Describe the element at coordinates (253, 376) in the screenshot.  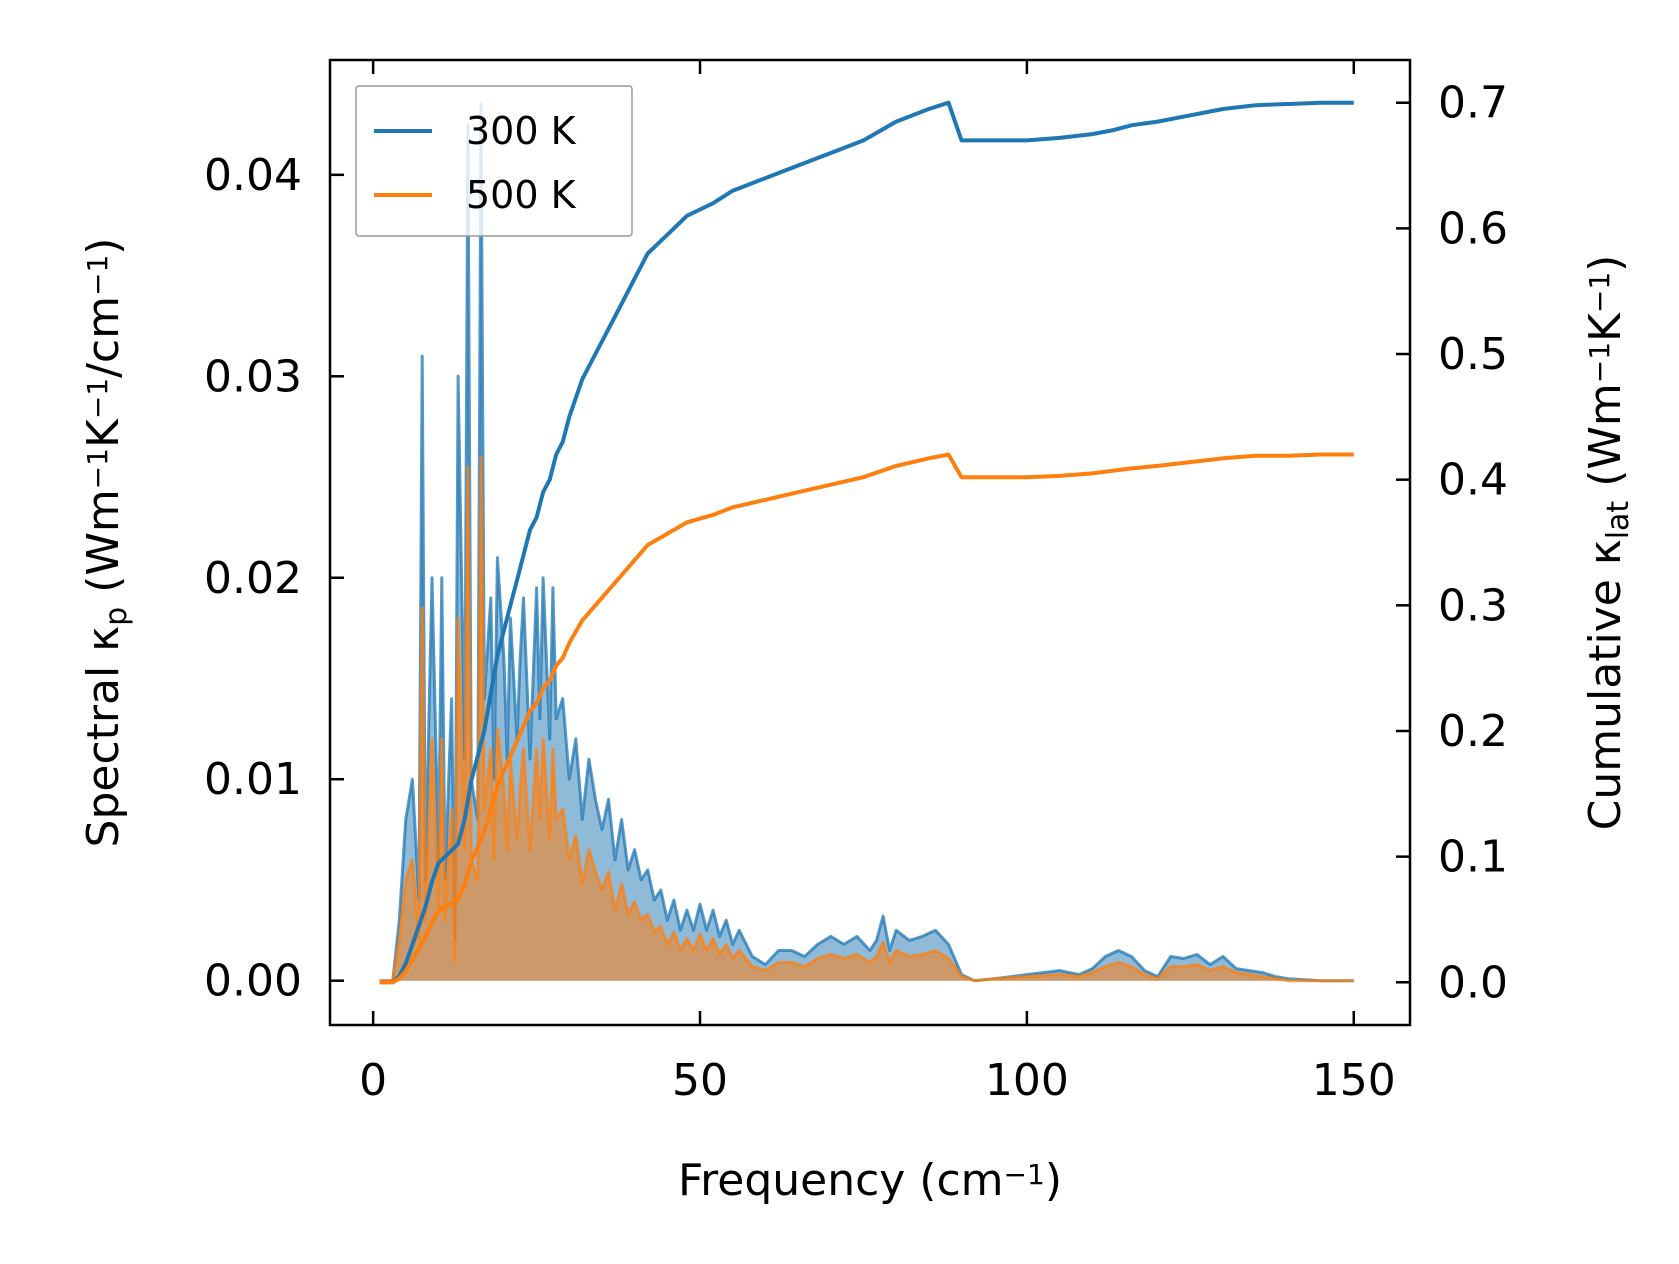
I see `y-left-tick-label: 0.03` at that location.